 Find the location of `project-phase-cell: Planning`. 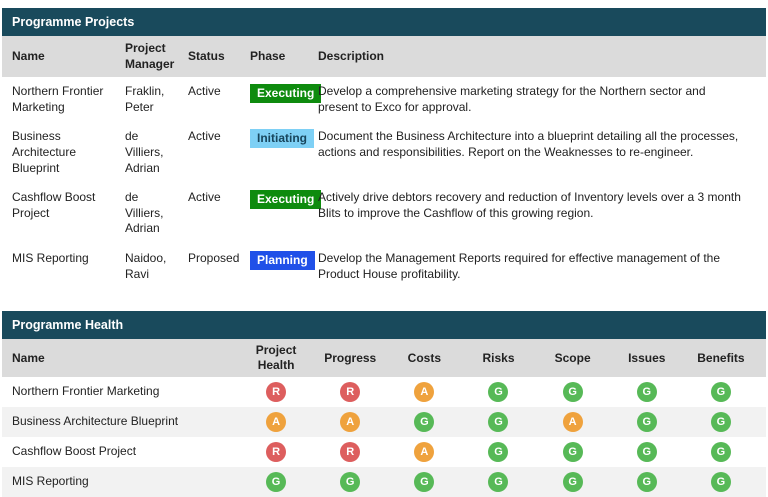

project-phase-cell: Planning is located at coordinates (284, 266).